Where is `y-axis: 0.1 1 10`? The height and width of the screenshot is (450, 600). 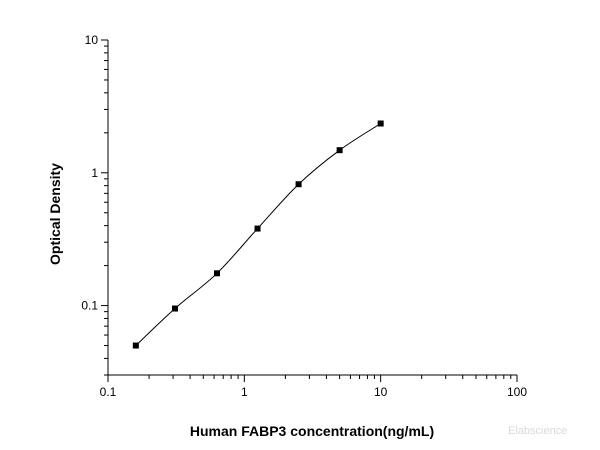 y-axis: 0.1 1 10 is located at coordinates (95, 204).